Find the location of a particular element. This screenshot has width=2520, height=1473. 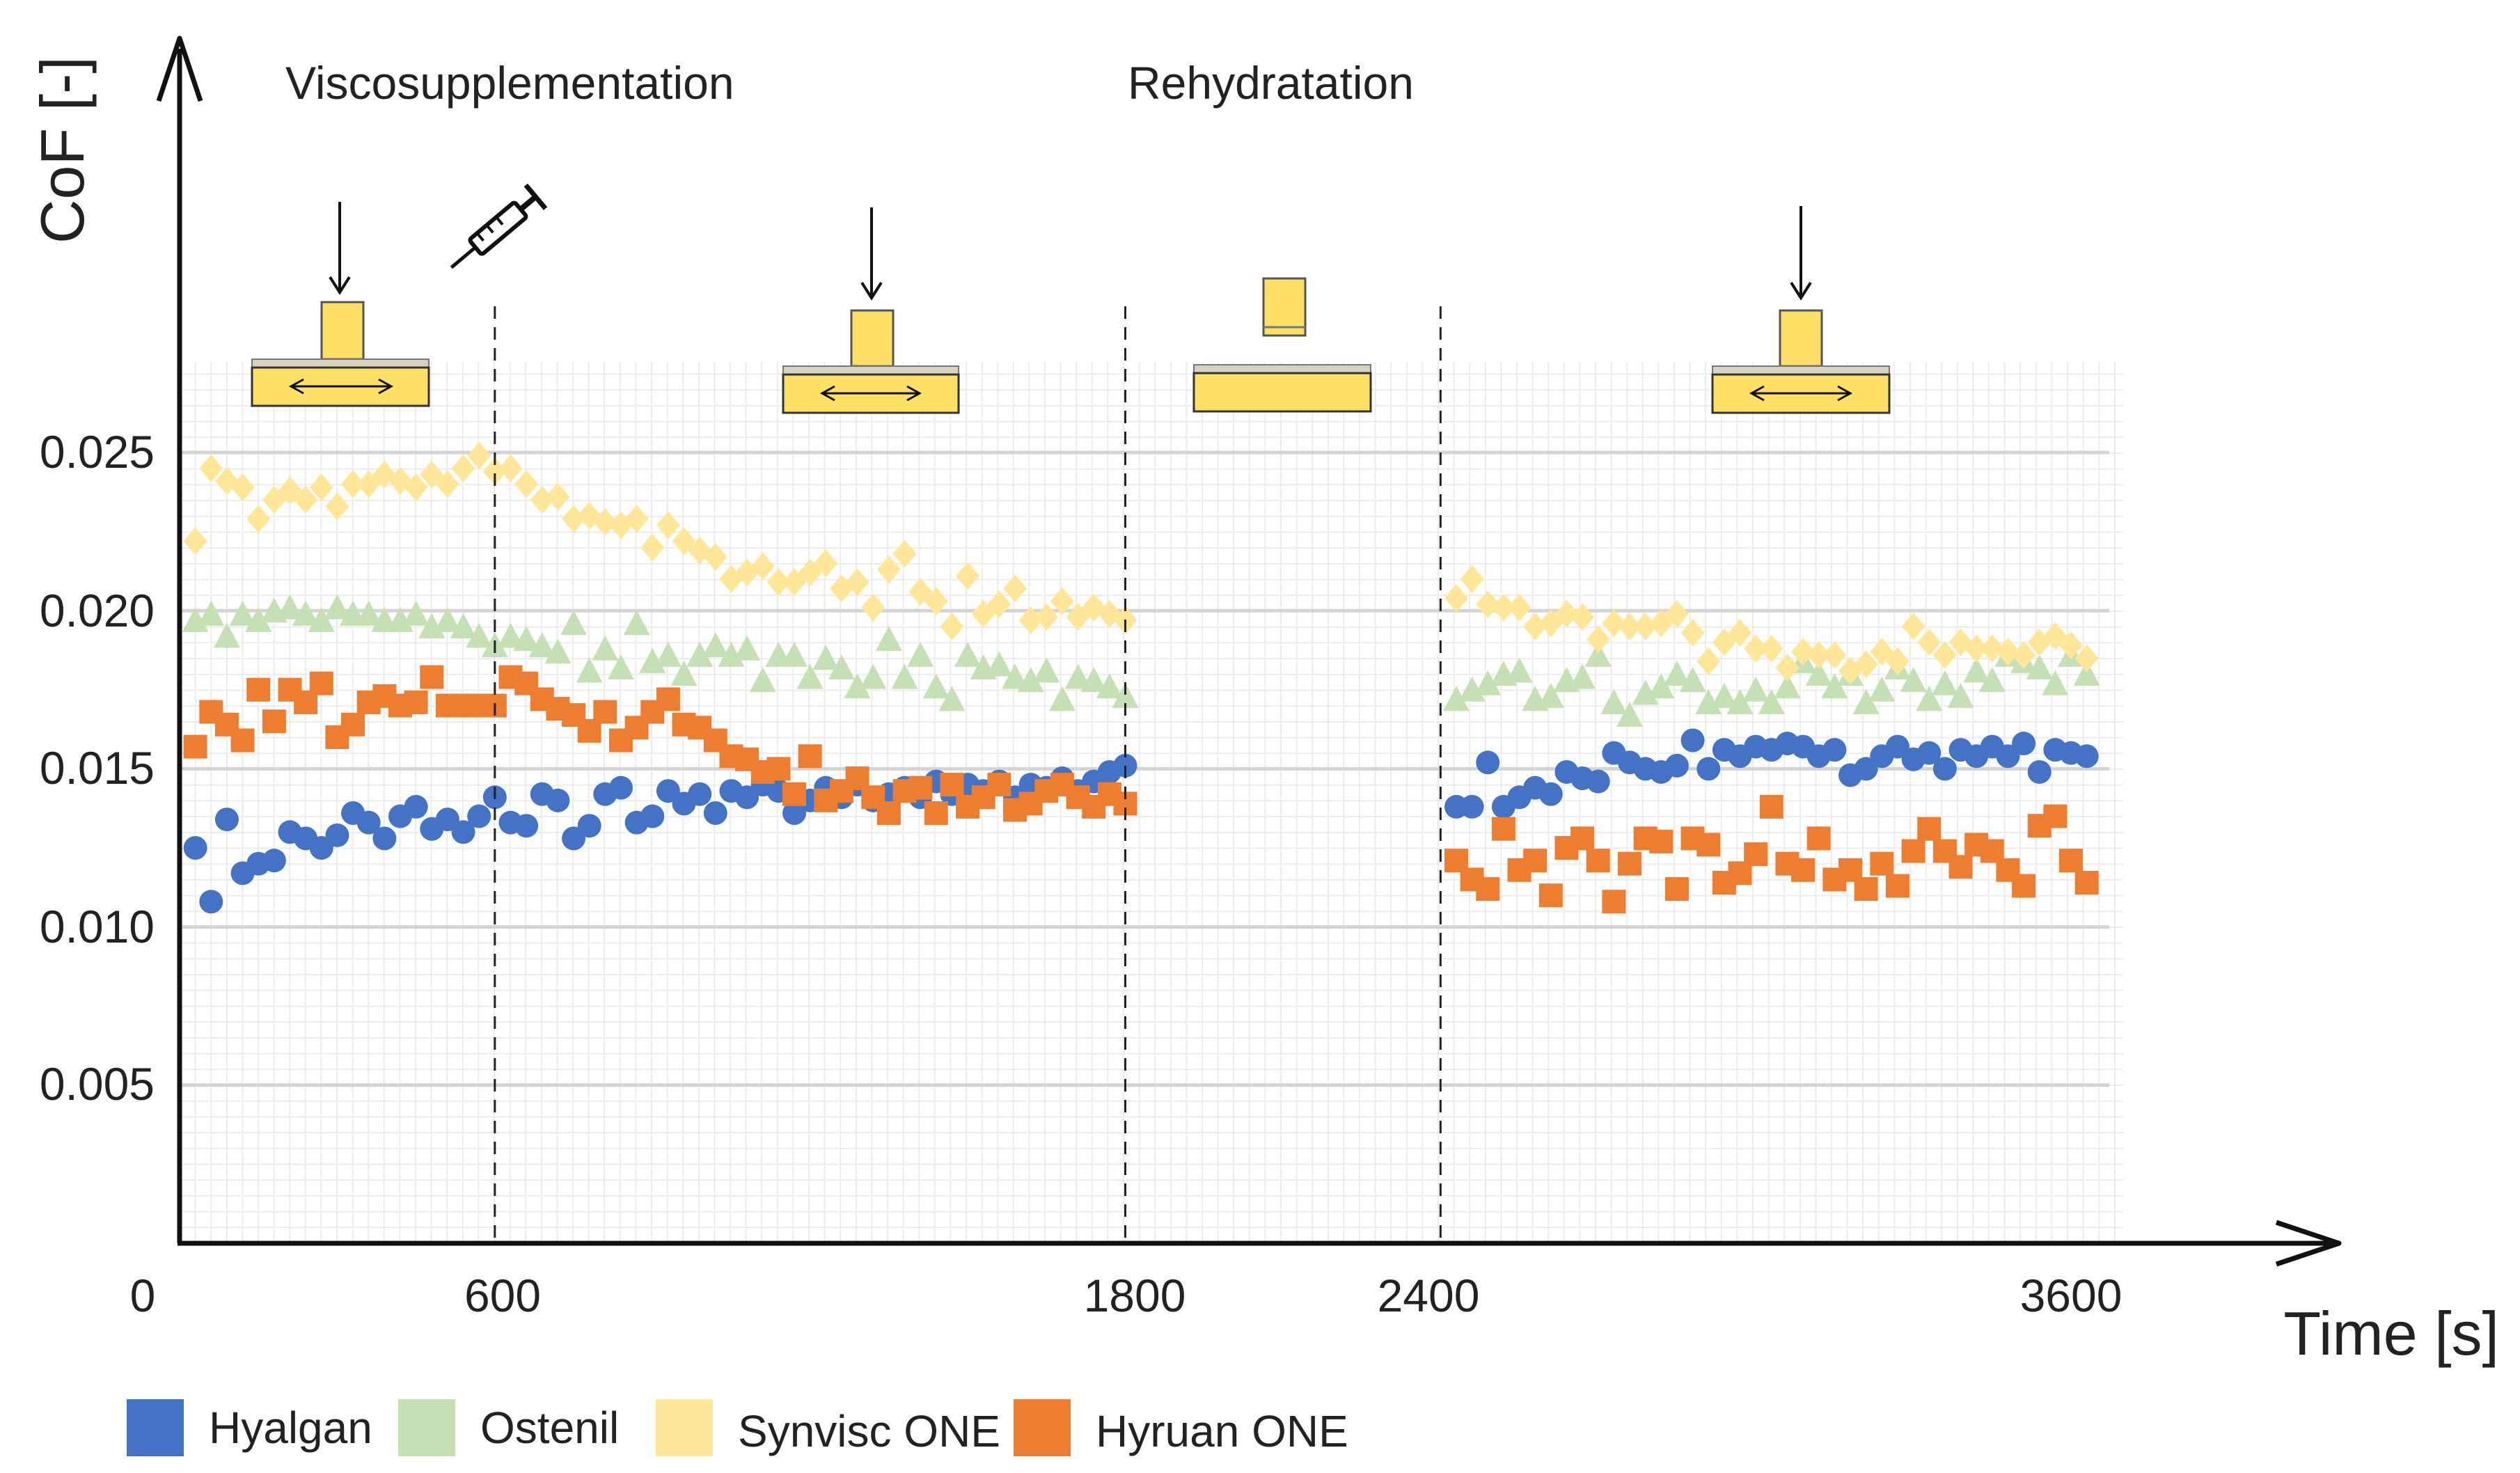

legend-label-hyruan-one: Hyruan ONE is located at coordinates (1222, 1431).